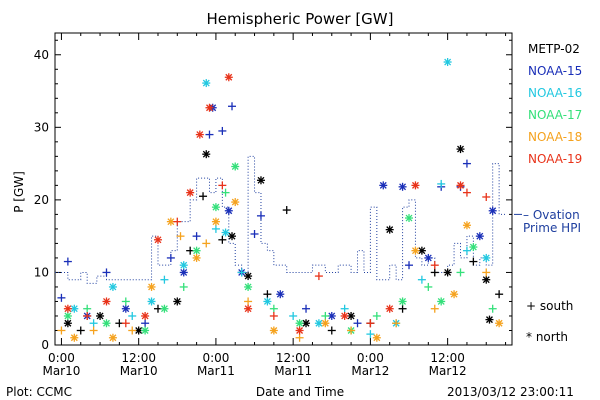 The width and height of the screenshot is (600, 400). Describe the element at coordinates (552, 228) in the screenshot. I see `ovation-legend-label-2: Prime HPI` at that location.